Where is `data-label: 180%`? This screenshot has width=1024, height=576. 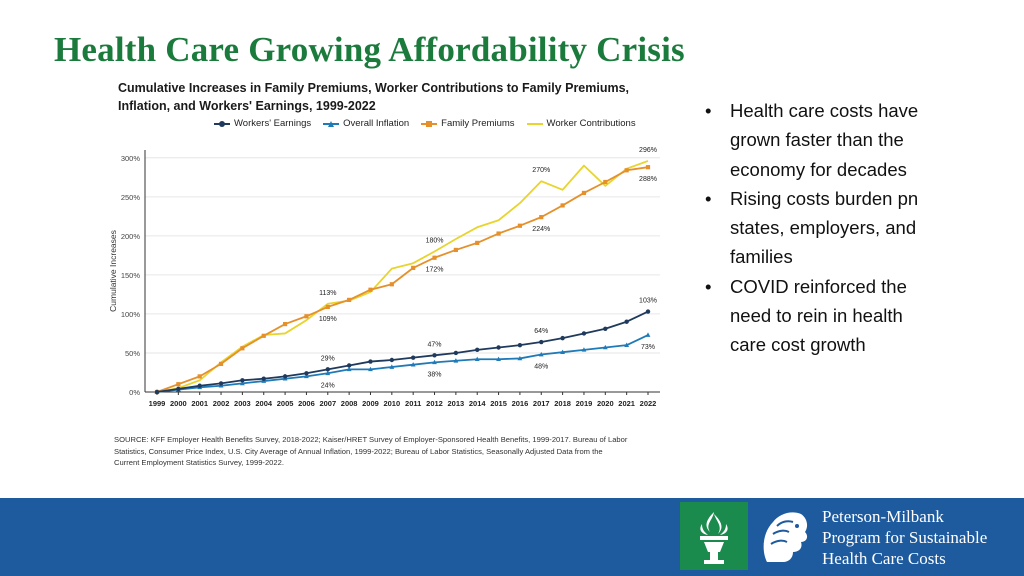 data-label: 180% is located at coordinates (435, 240).